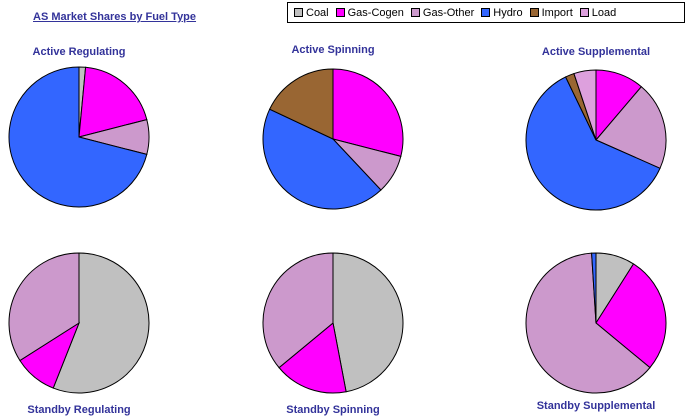 The height and width of the screenshot is (419, 688). What do you see at coordinates (557, 12) in the screenshot?
I see `legend-label-import: Import` at bounding box center [557, 12].